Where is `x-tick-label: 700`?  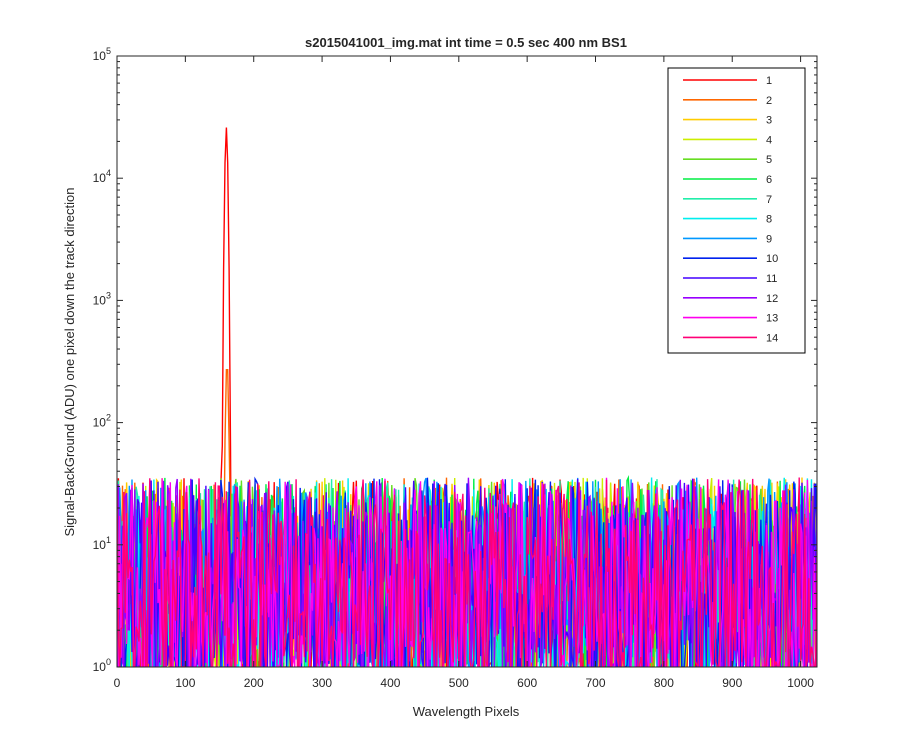
x-tick-label: 700 is located at coordinates (596, 683).